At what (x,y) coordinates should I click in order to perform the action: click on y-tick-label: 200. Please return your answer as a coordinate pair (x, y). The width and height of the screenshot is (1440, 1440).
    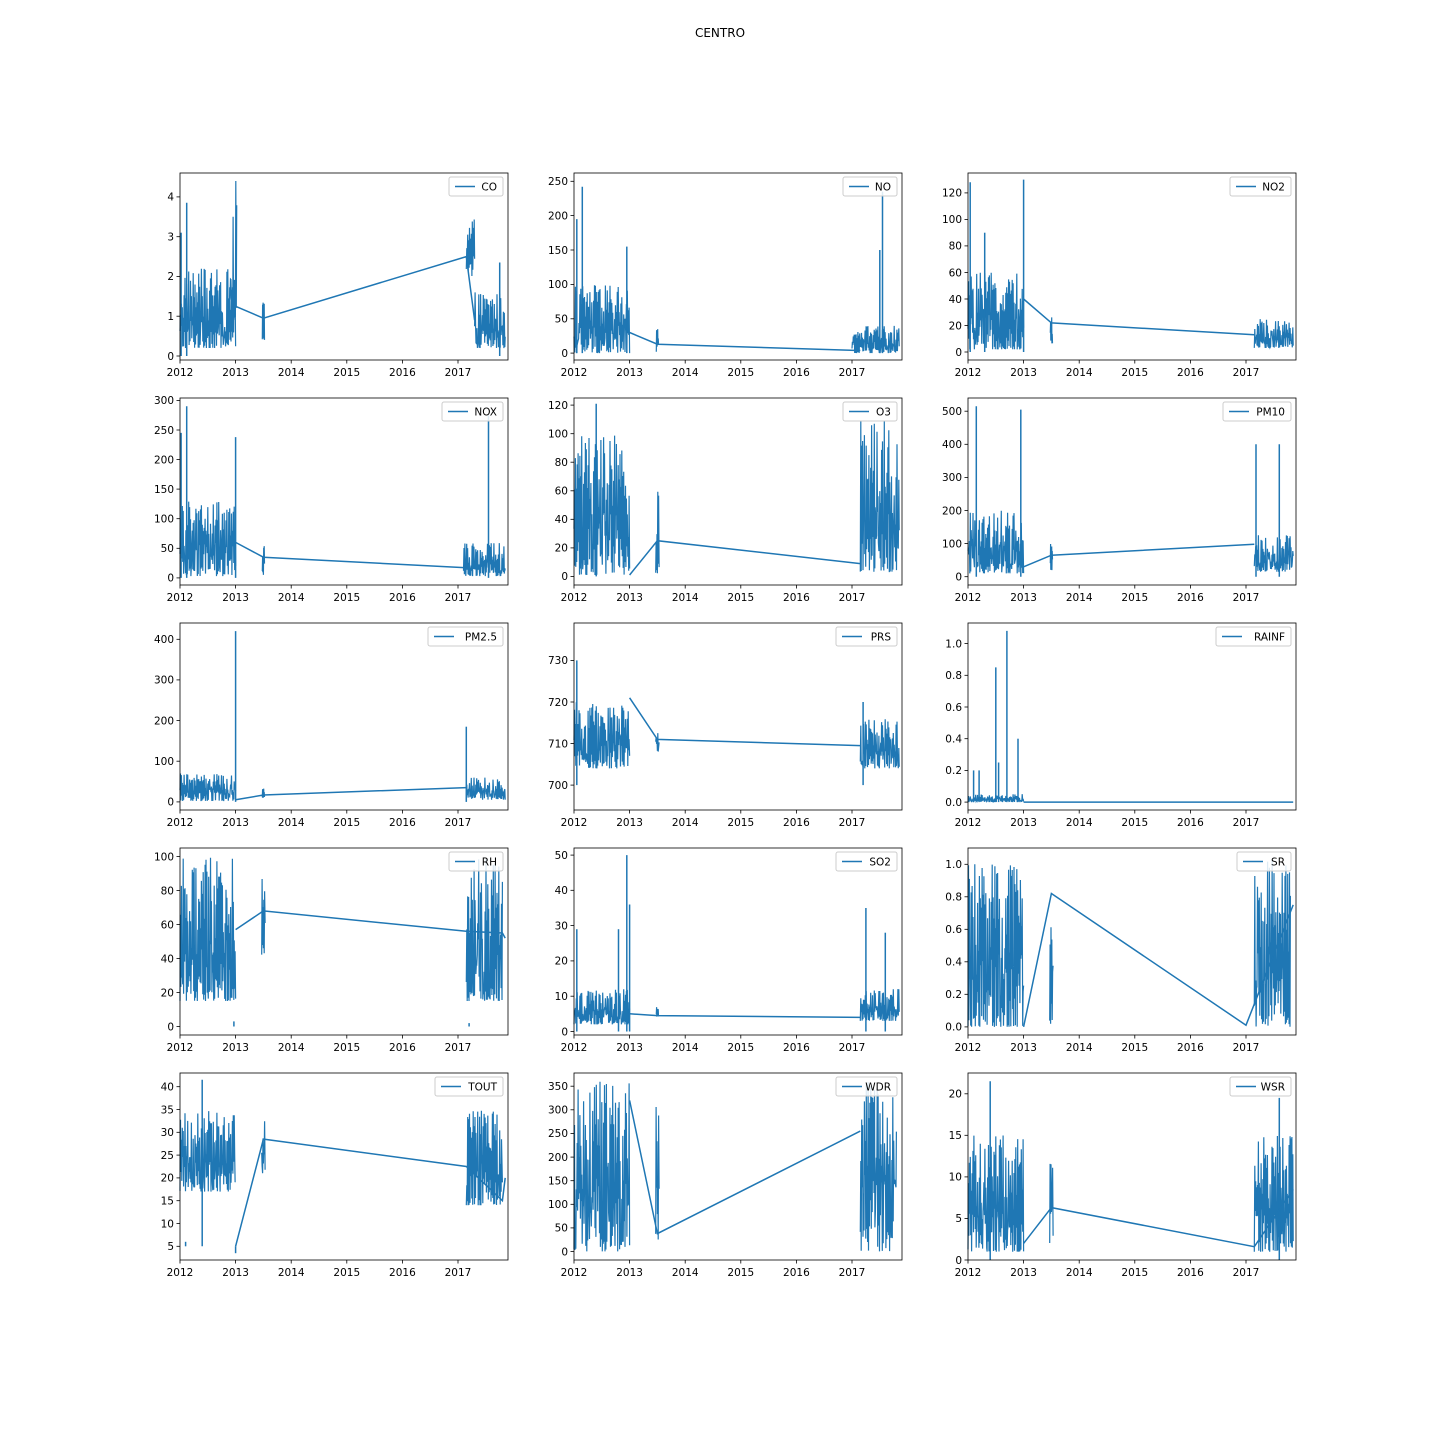
    Looking at the image, I should click on (952, 511).